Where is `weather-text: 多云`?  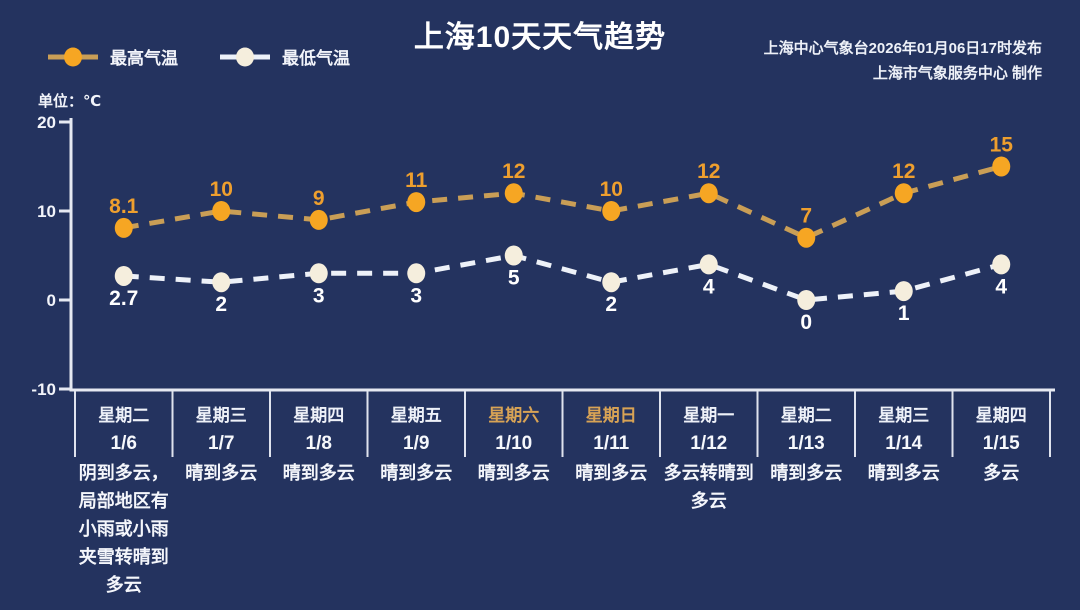
weather-text: 多云 is located at coordinates (1001, 473).